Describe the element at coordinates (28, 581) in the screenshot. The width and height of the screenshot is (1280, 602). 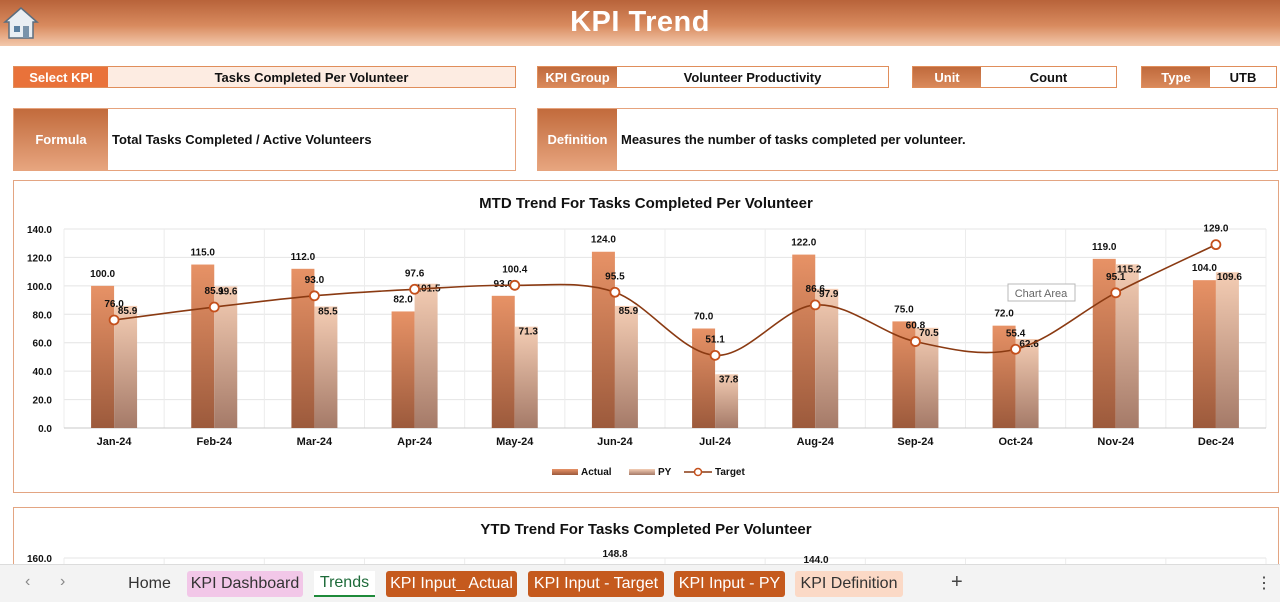
I see `prev-sheet-icon: ‹` at that location.